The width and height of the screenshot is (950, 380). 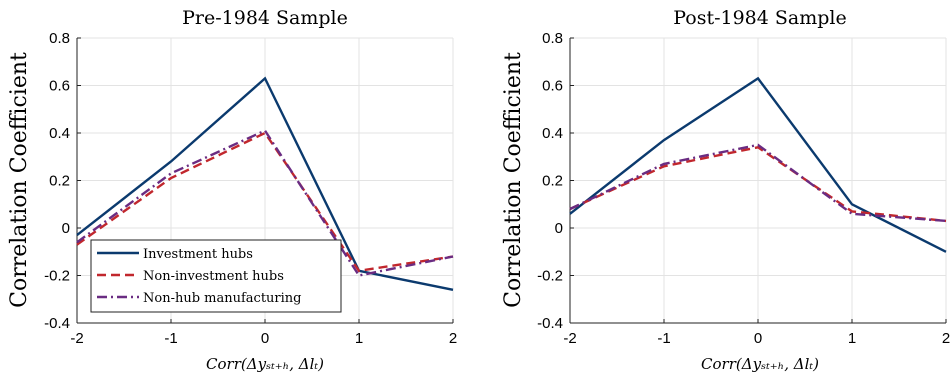 I want to click on legend-entry-label: Non-investment hubs, so click(x=213, y=276).